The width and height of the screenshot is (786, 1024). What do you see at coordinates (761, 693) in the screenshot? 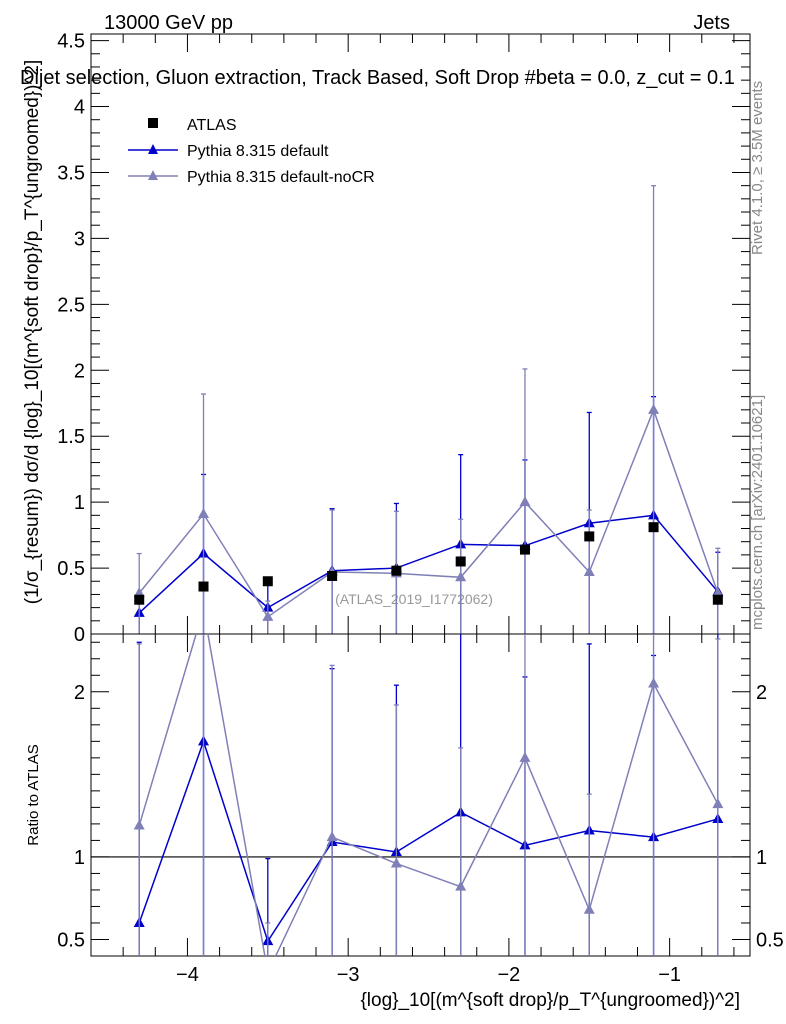
I see `ratio-ytick-label-right: 2` at bounding box center [761, 693].